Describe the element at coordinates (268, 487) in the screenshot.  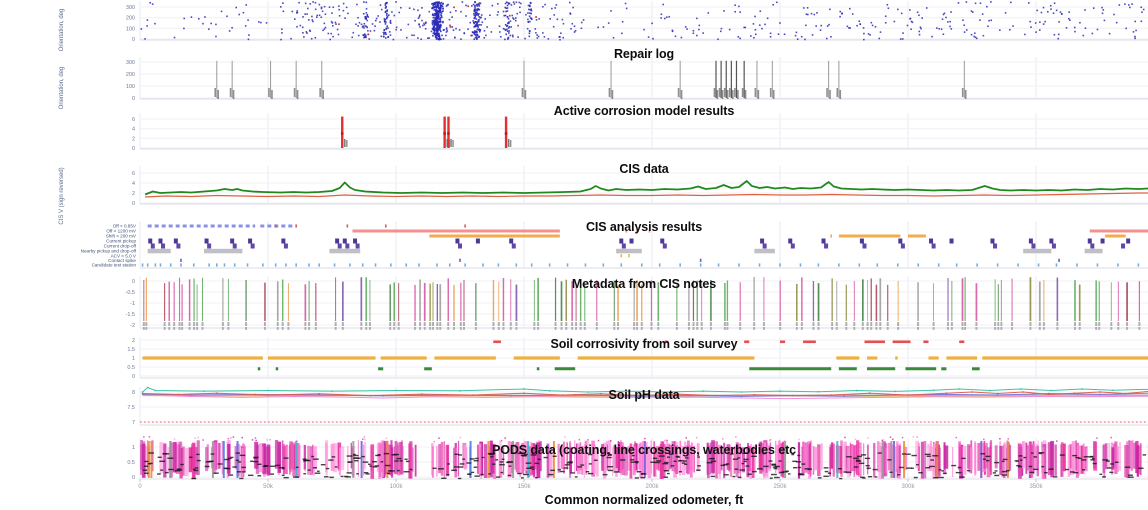
I see `svg-text: 50k` at that location.